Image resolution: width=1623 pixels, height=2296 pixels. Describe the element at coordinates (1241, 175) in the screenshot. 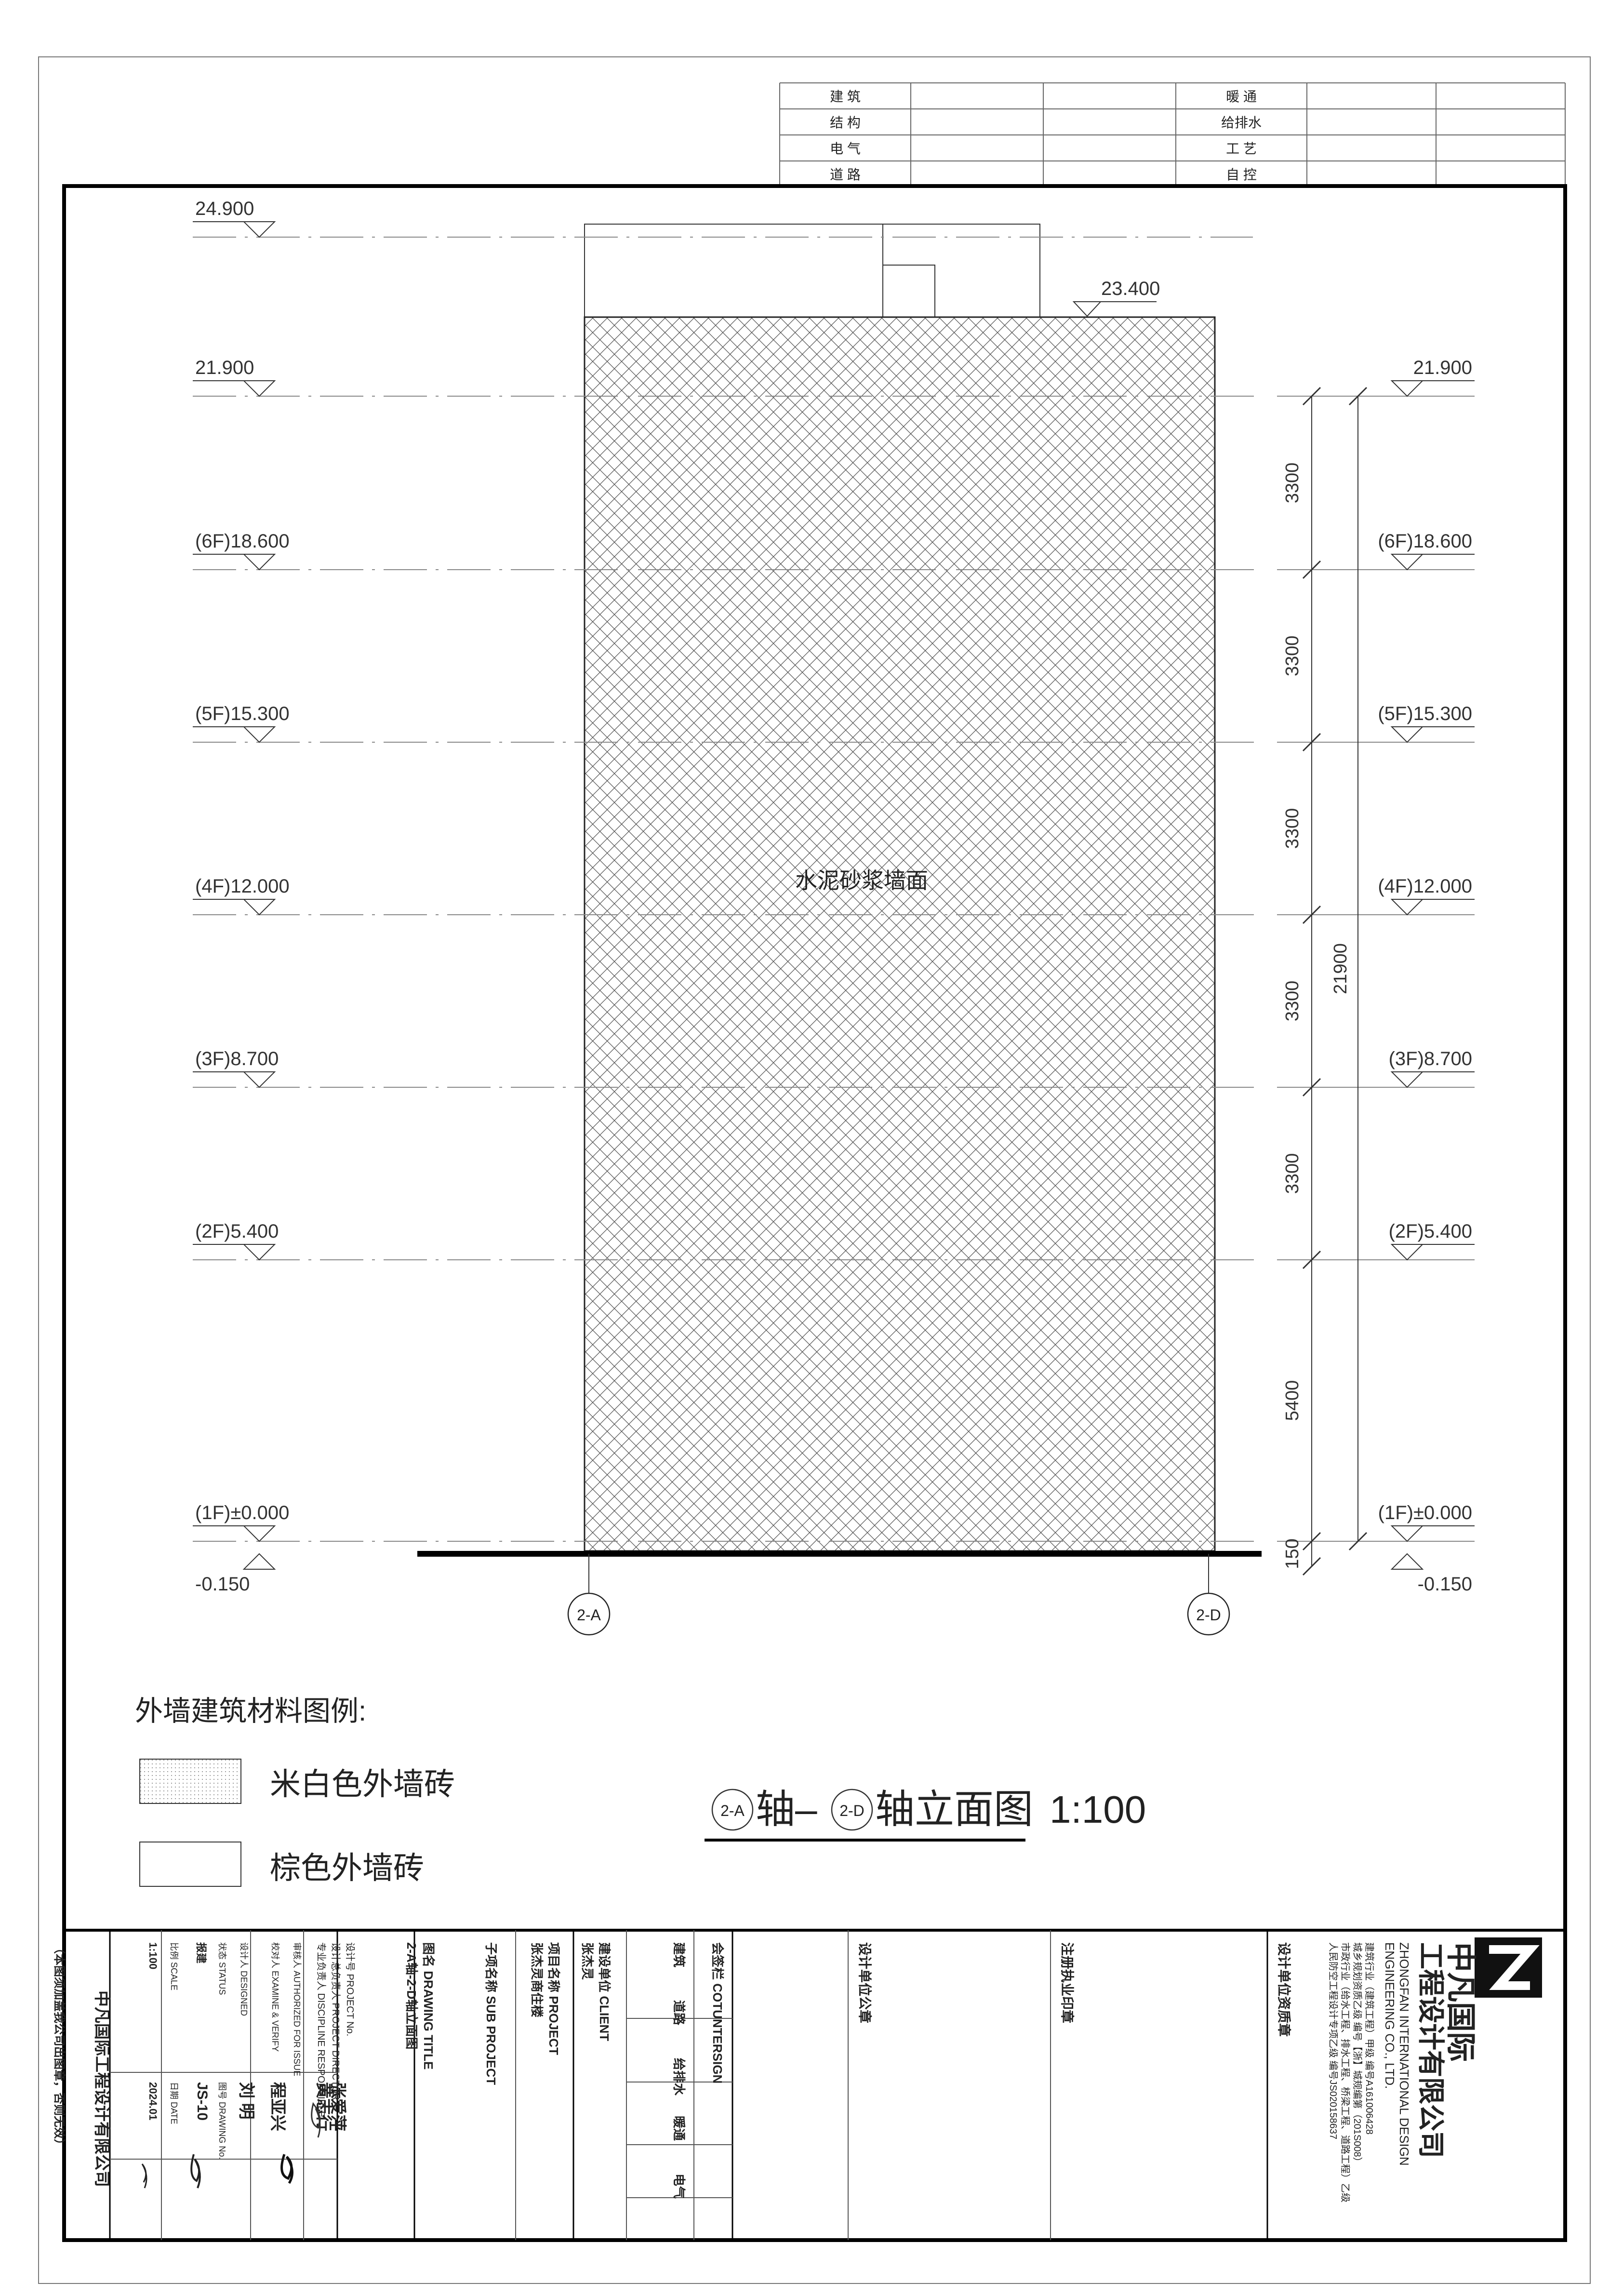

I see `cs-cell: 自 控` at that location.